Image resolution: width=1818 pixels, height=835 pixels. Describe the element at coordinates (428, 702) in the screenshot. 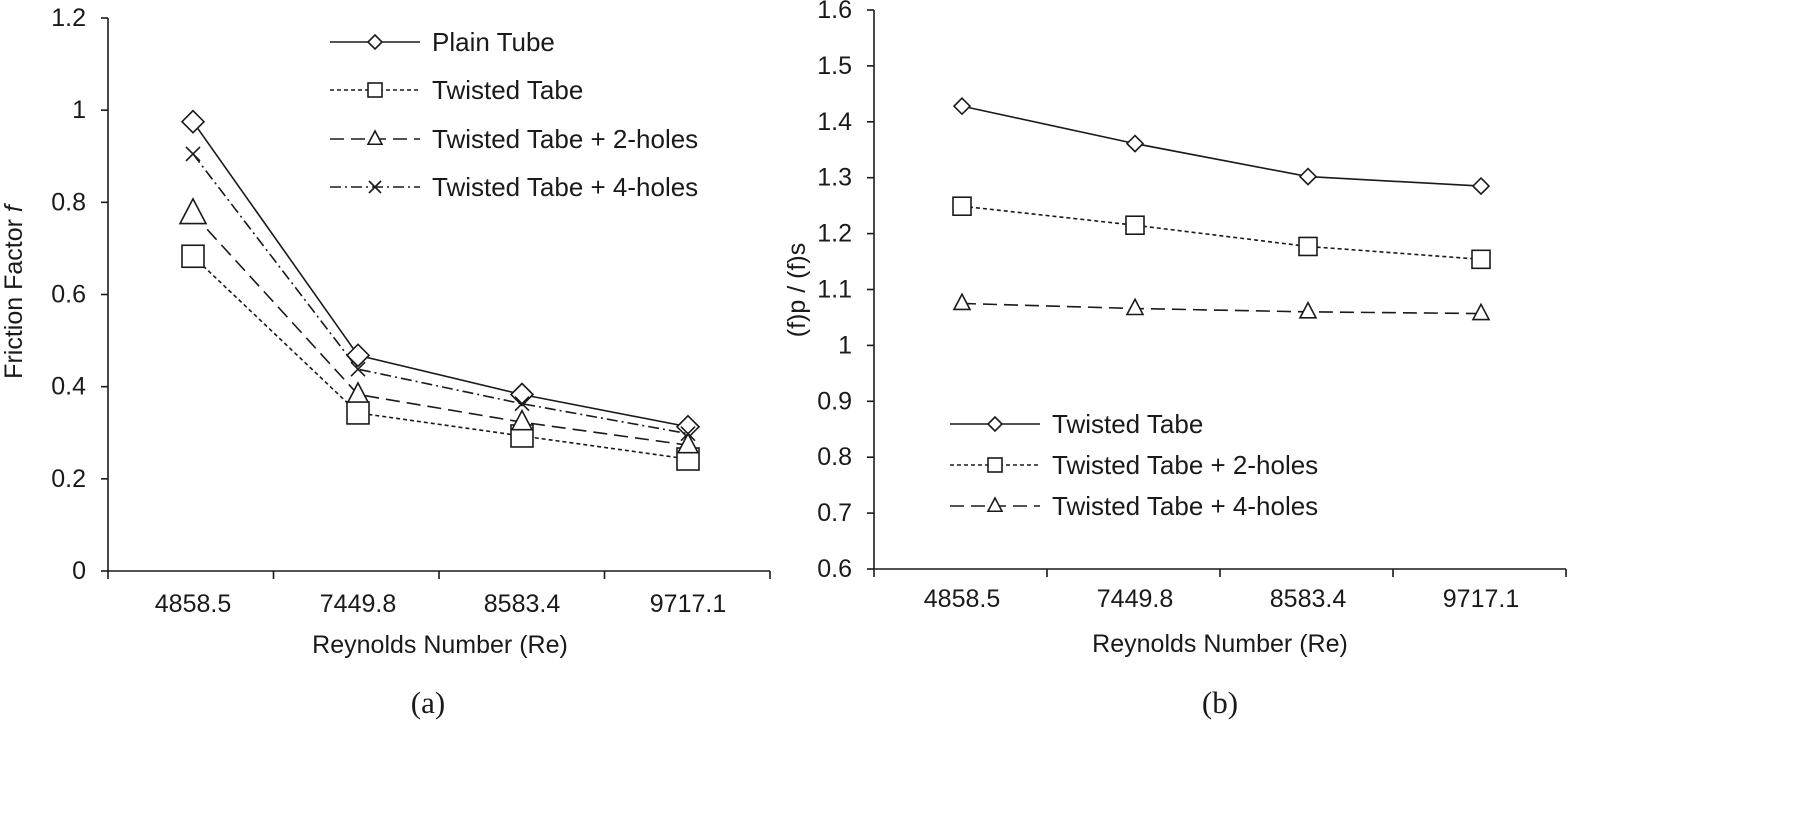

I see `figure-caption: (a)` at that location.